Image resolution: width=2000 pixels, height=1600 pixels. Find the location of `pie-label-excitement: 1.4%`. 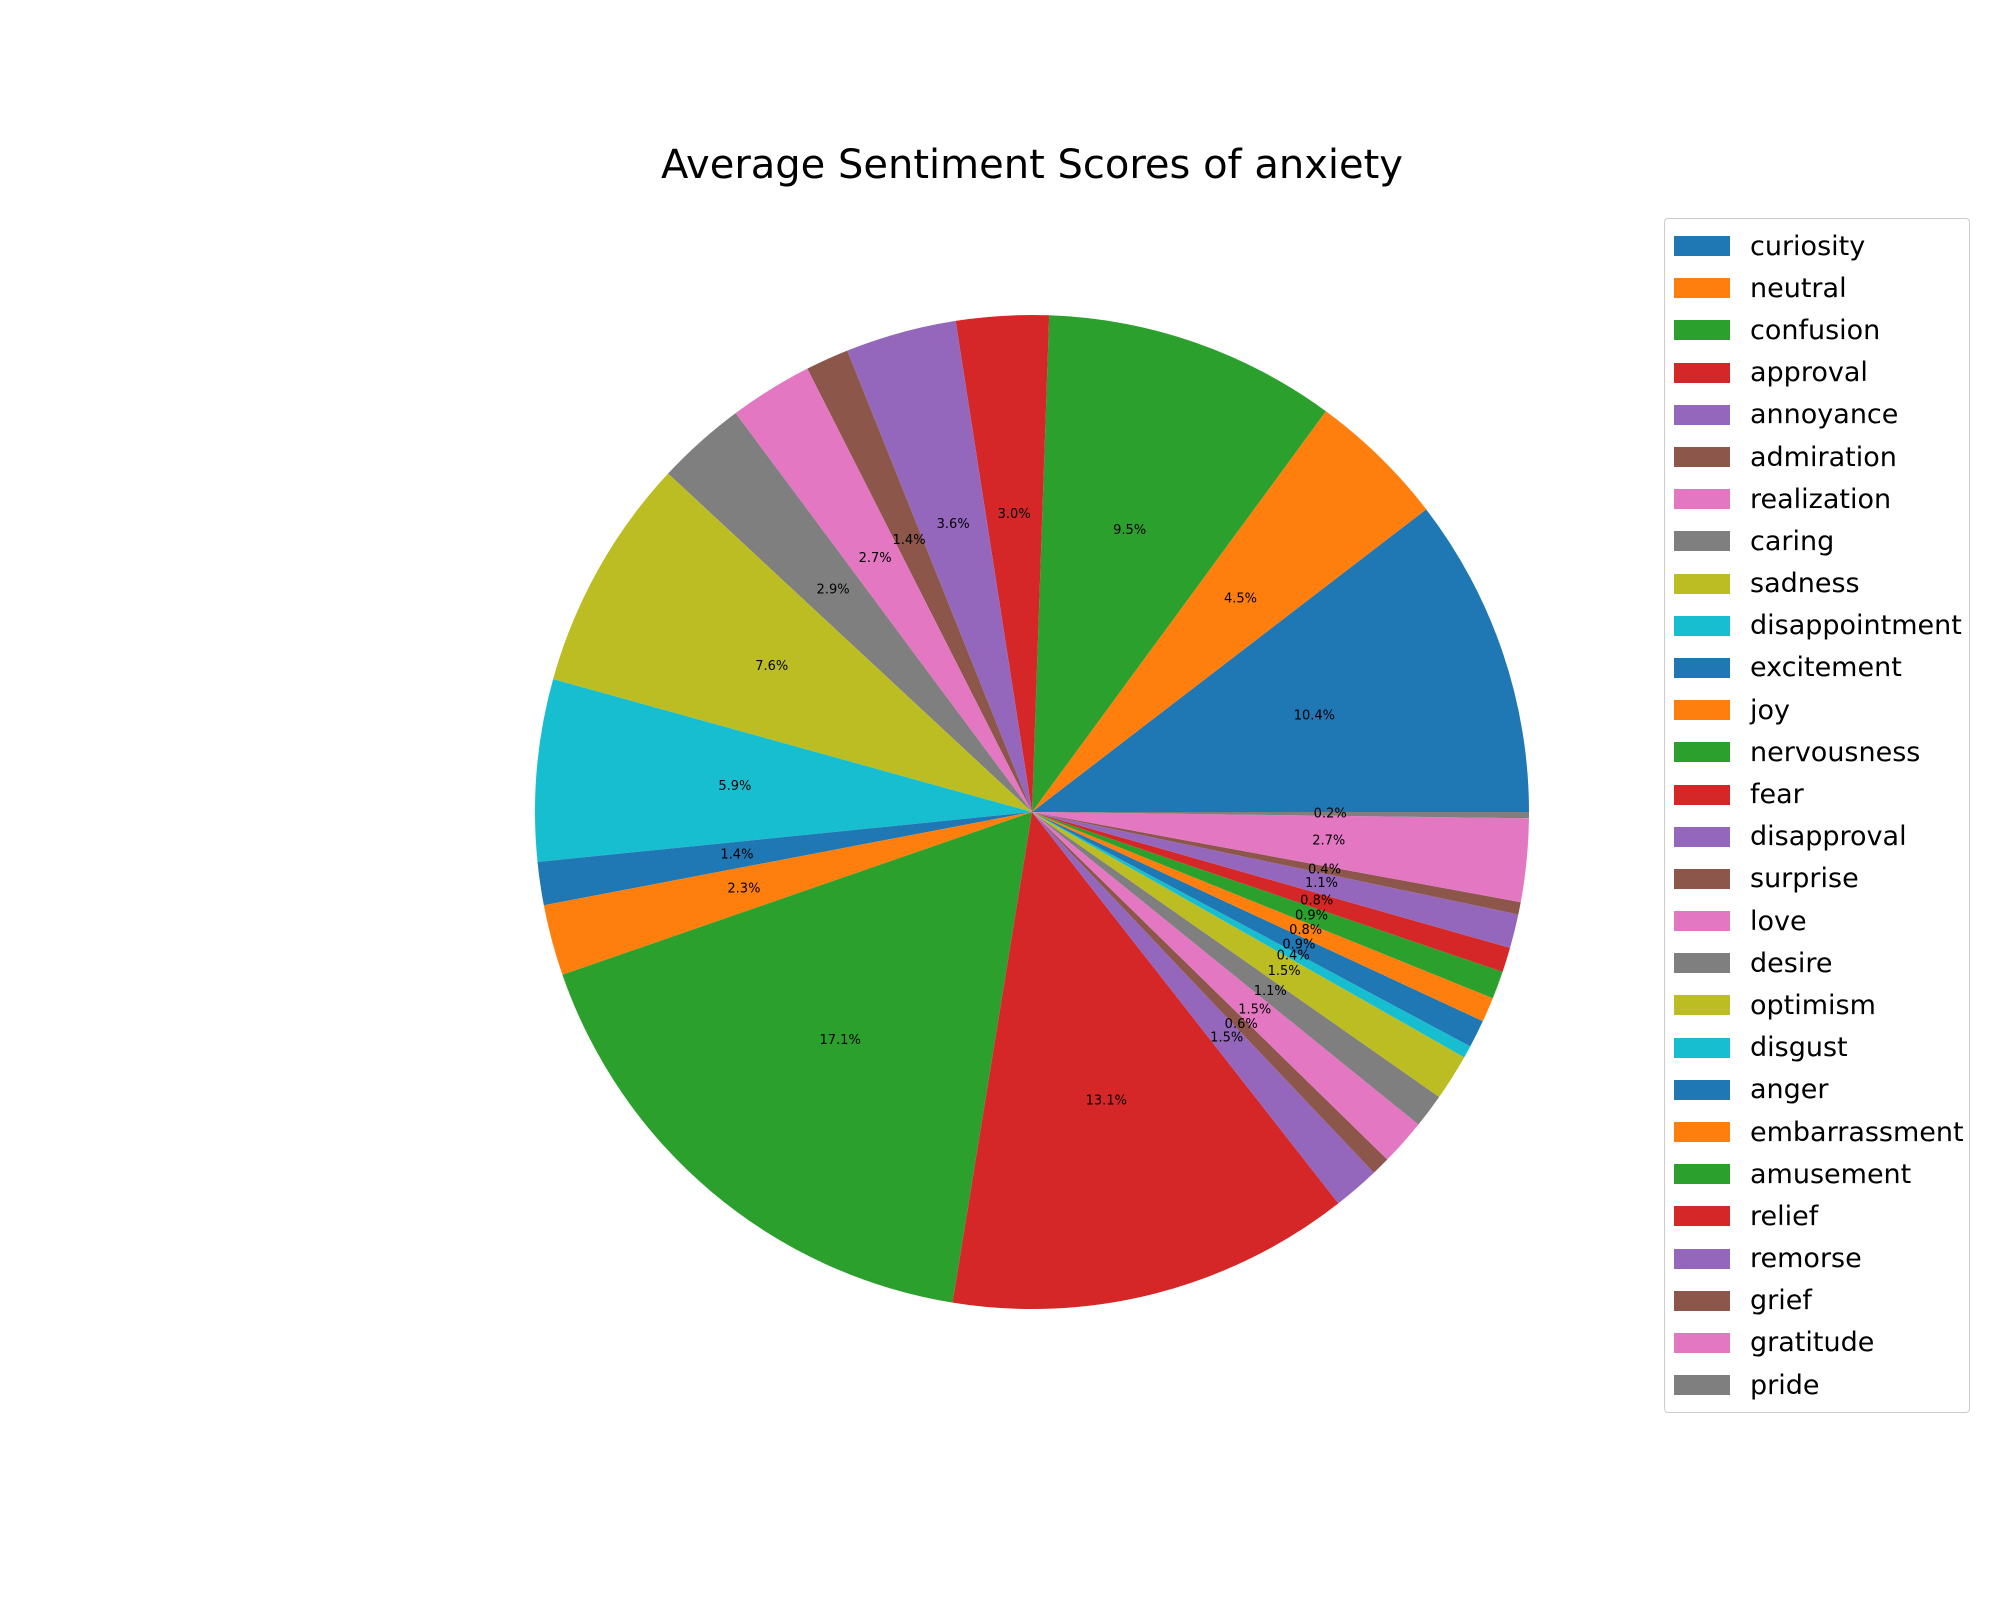

pie-label-excitement: 1.4% is located at coordinates (736, 855).